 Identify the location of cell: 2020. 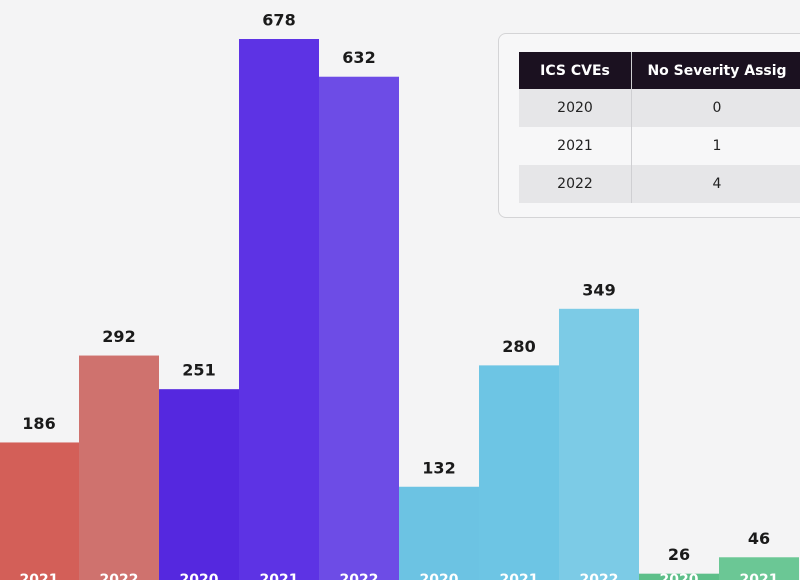
(575, 108).